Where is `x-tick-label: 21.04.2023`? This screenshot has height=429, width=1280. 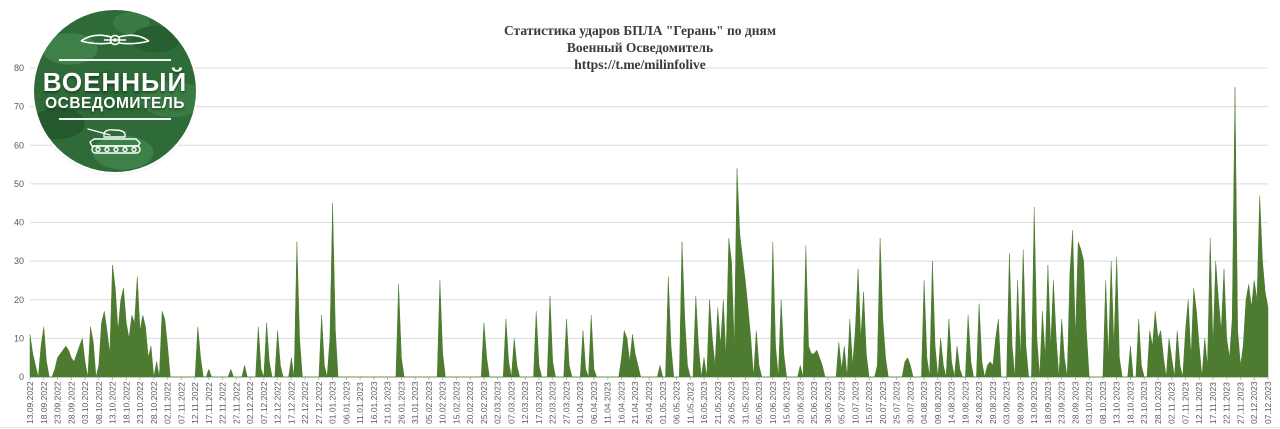
x-tick-label: 21.04.2023 is located at coordinates (635, 402).